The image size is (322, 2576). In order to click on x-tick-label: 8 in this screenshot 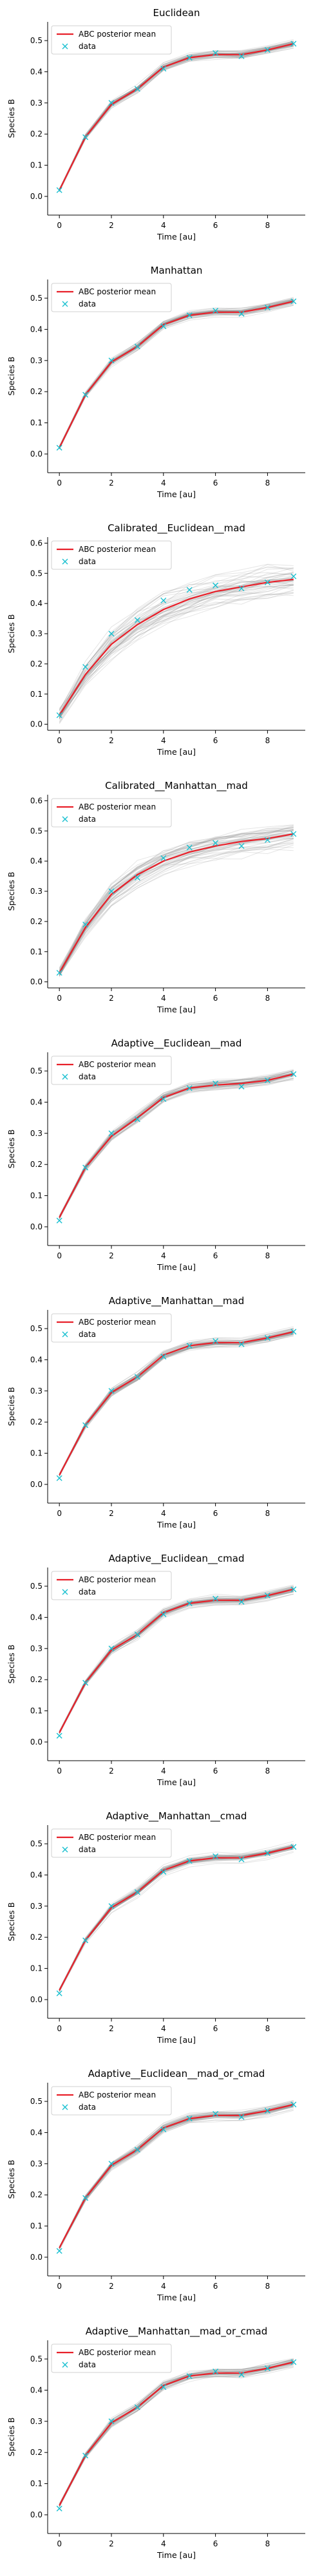, I will do `click(267, 1771)`.